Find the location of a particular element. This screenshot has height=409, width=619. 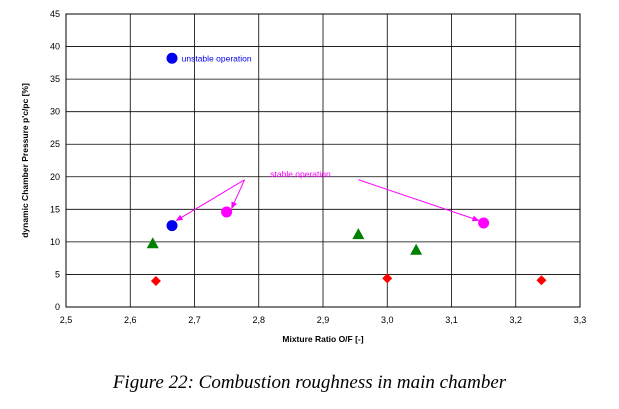

x-tick-label: 2,9 is located at coordinates (323, 320).